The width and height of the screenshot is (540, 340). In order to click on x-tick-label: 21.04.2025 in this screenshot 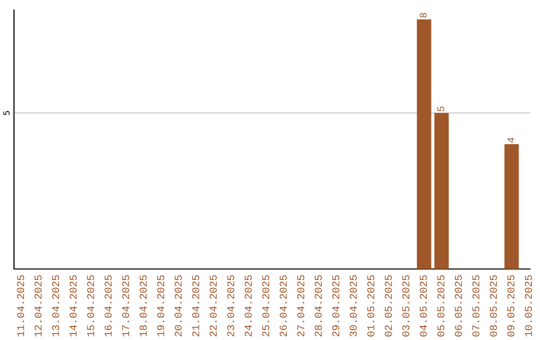, I will do `click(196, 305)`.